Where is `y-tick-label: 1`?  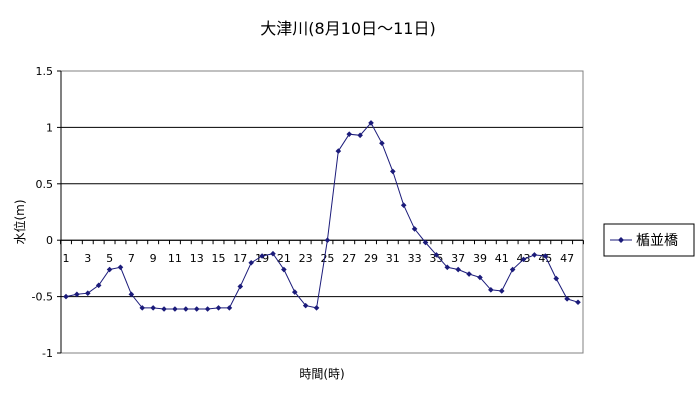 y-tick-label: 1 is located at coordinates (49, 127).